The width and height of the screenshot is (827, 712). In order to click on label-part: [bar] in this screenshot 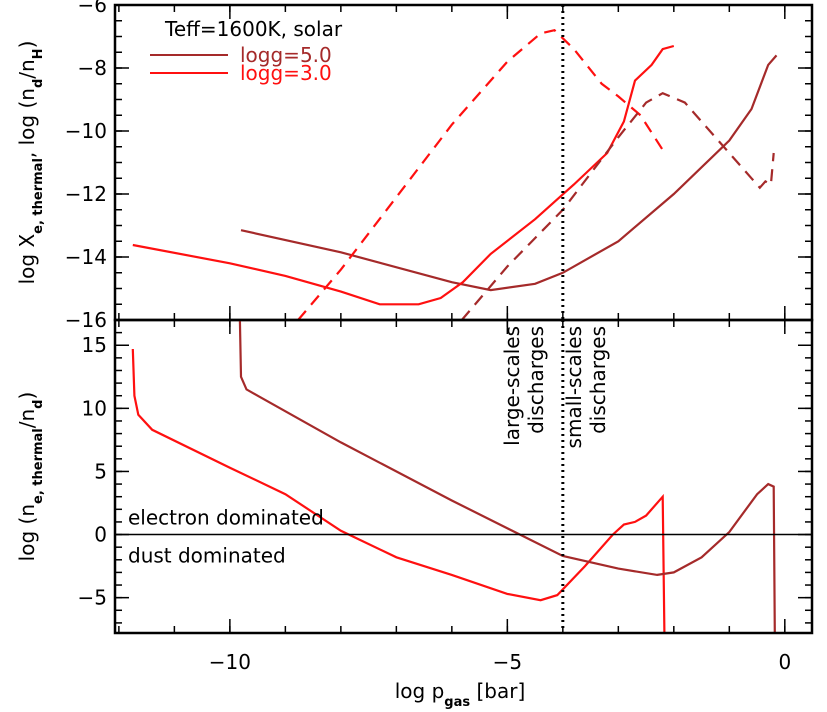, I will do `click(497, 691)`.